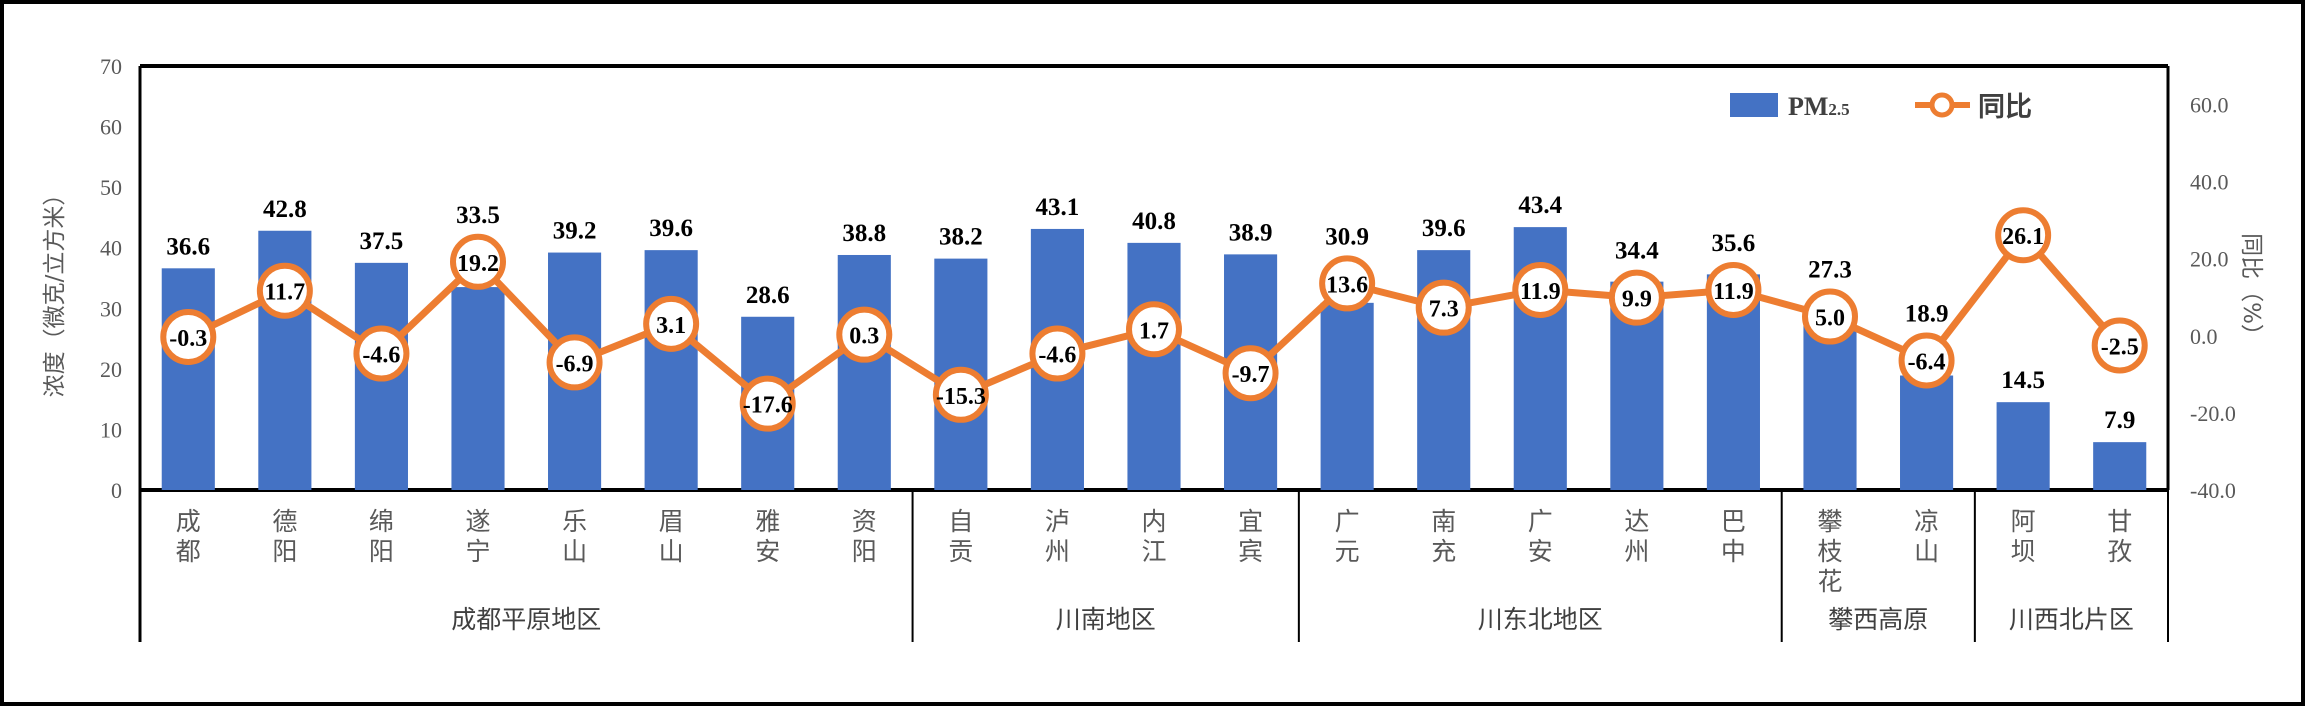 Image resolution: width=2305 pixels, height=706 pixels. I want to click on line-value-label: 13.6, so click(1347, 285).